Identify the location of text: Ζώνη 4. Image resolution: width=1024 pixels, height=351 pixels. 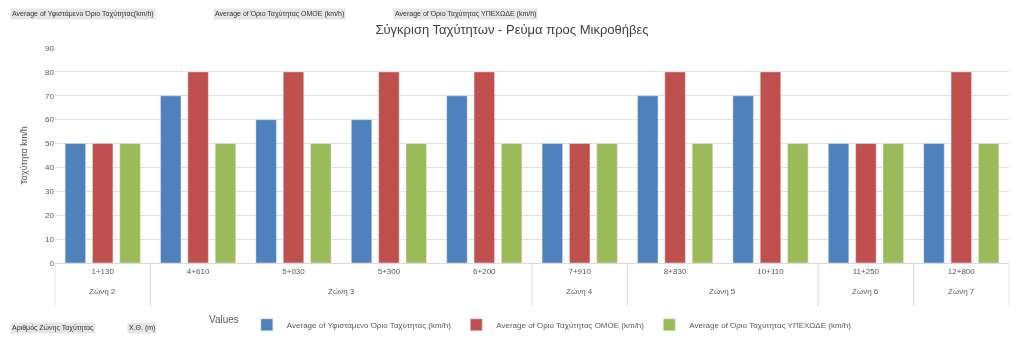
(579, 291).